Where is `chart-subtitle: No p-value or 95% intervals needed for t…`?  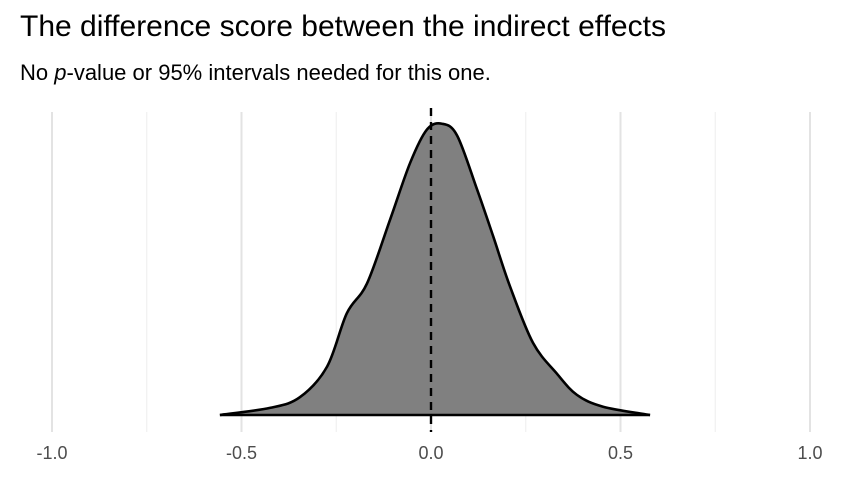
chart-subtitle: No p-value or 95% intervals needed for t… is located at coordinates (255, 73).